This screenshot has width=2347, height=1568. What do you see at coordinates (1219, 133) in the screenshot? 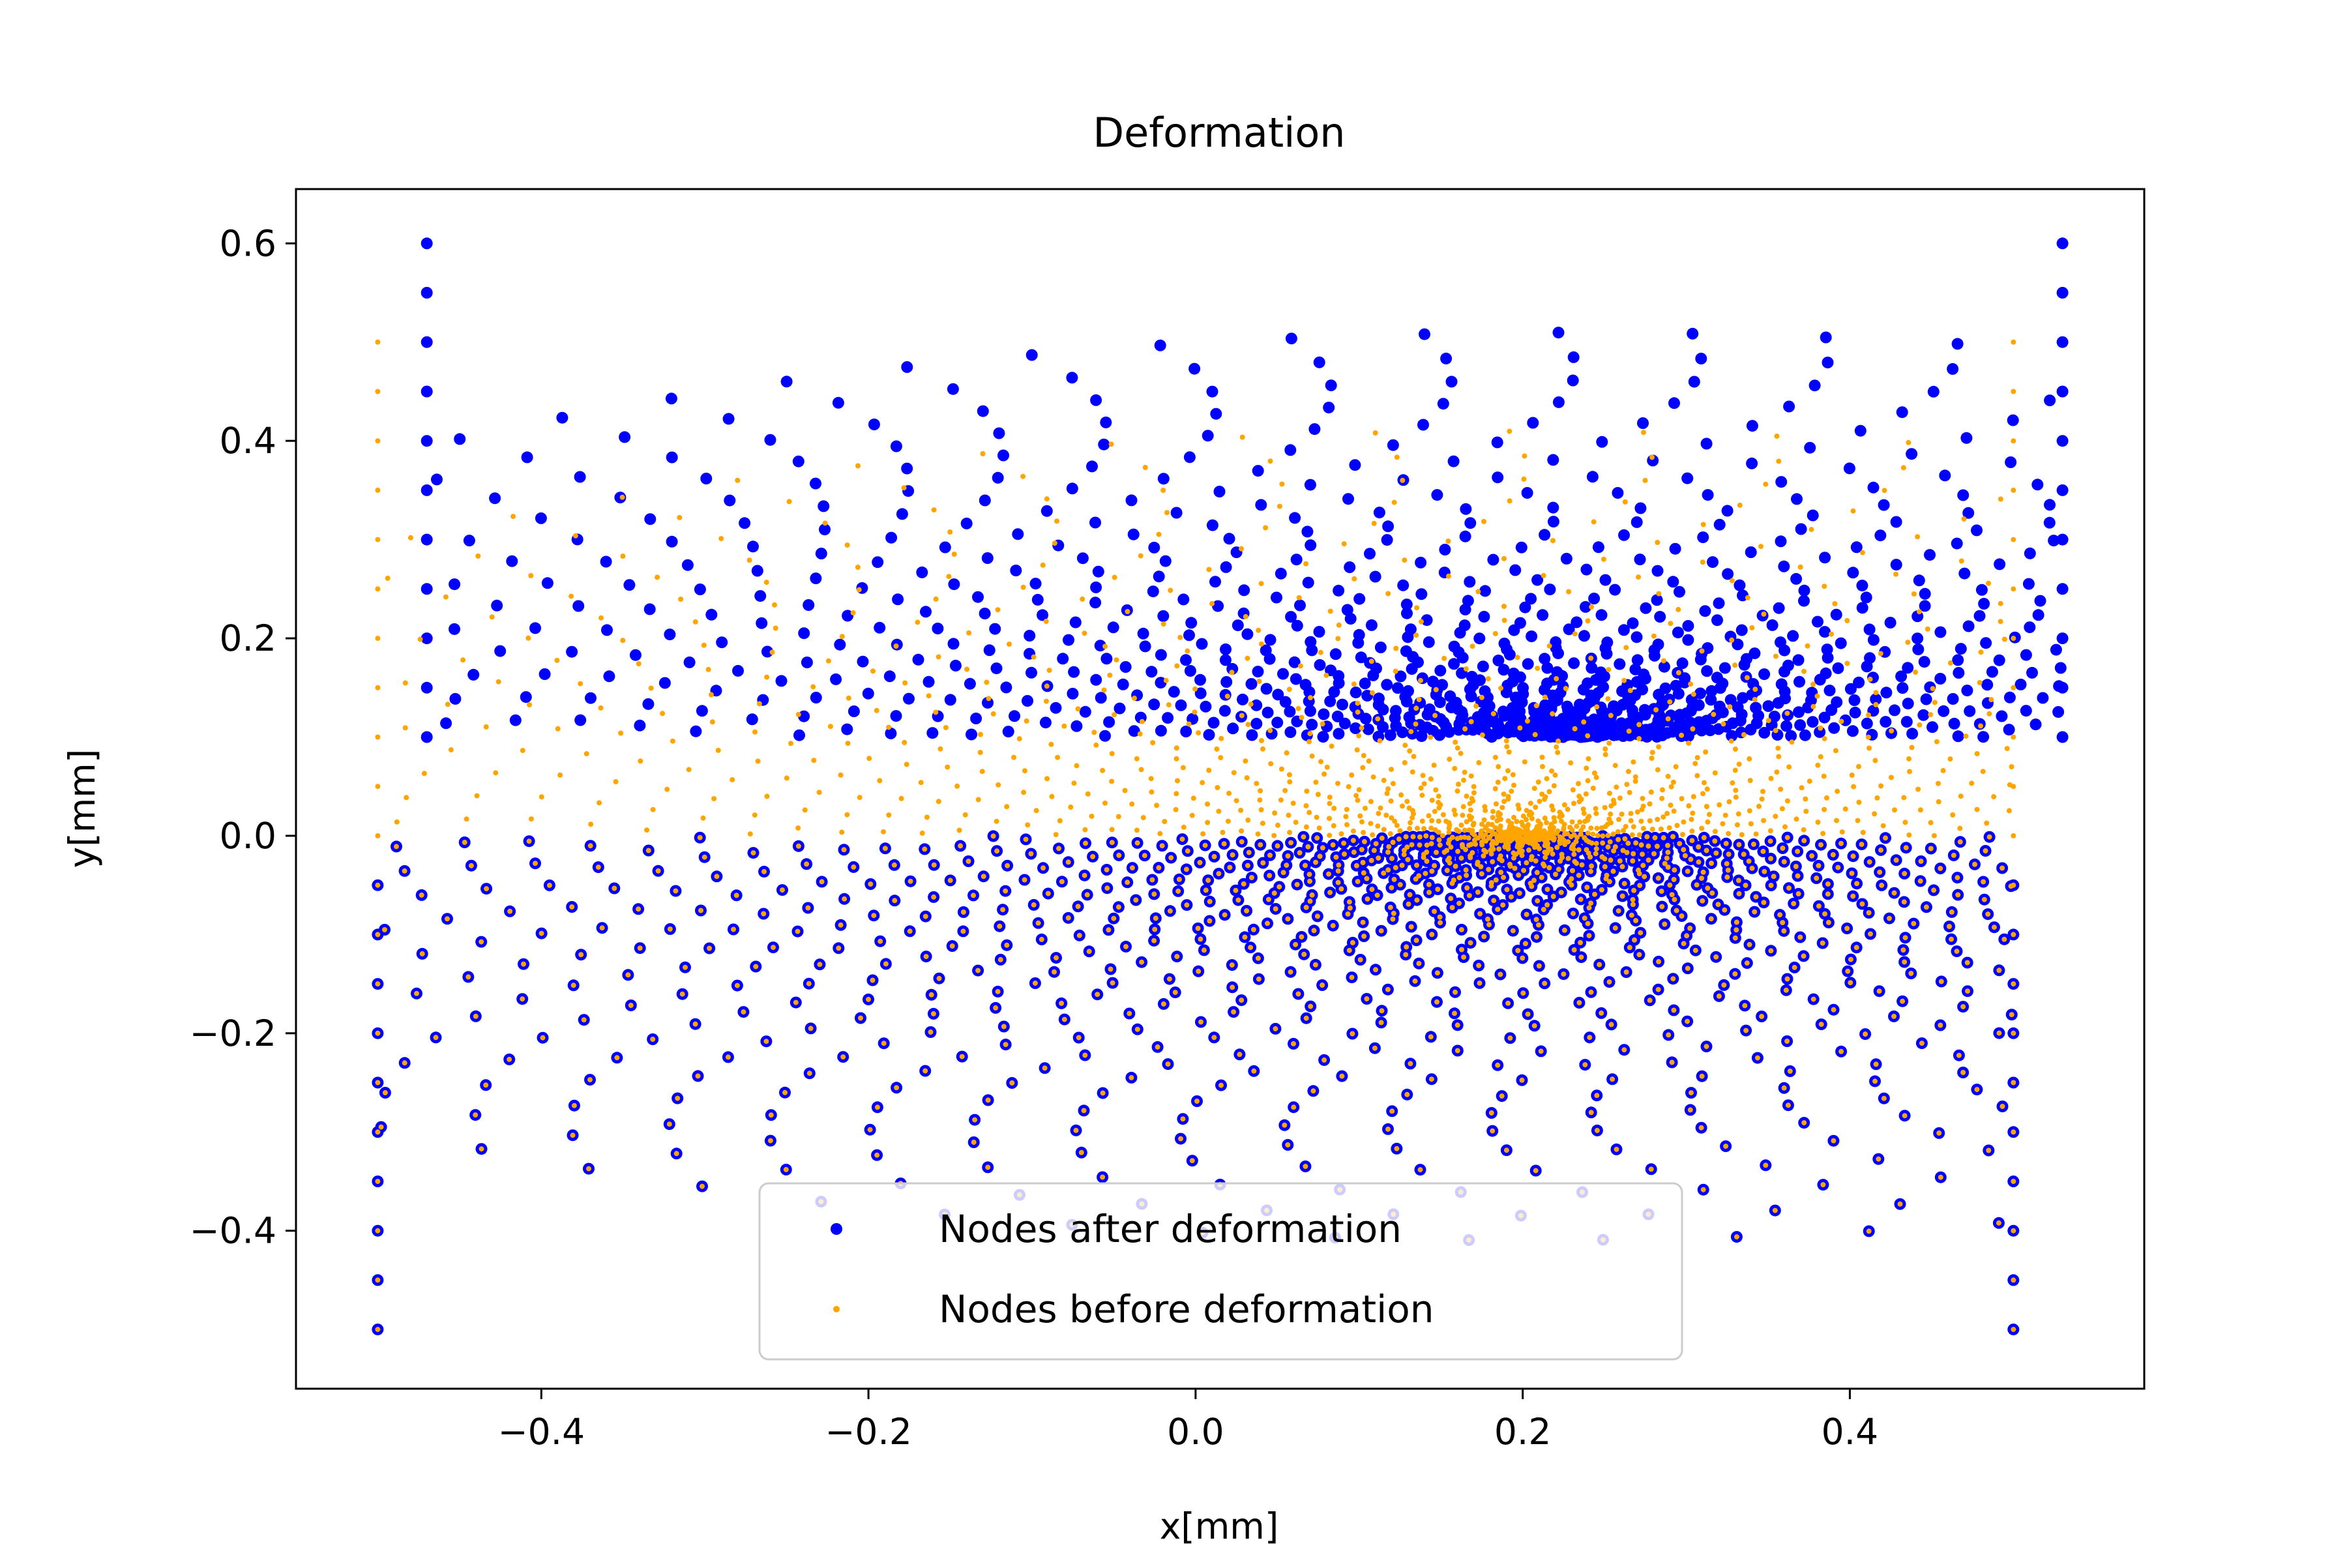
I see `chart-title: Deformation` at bounding box center [1219, 133].